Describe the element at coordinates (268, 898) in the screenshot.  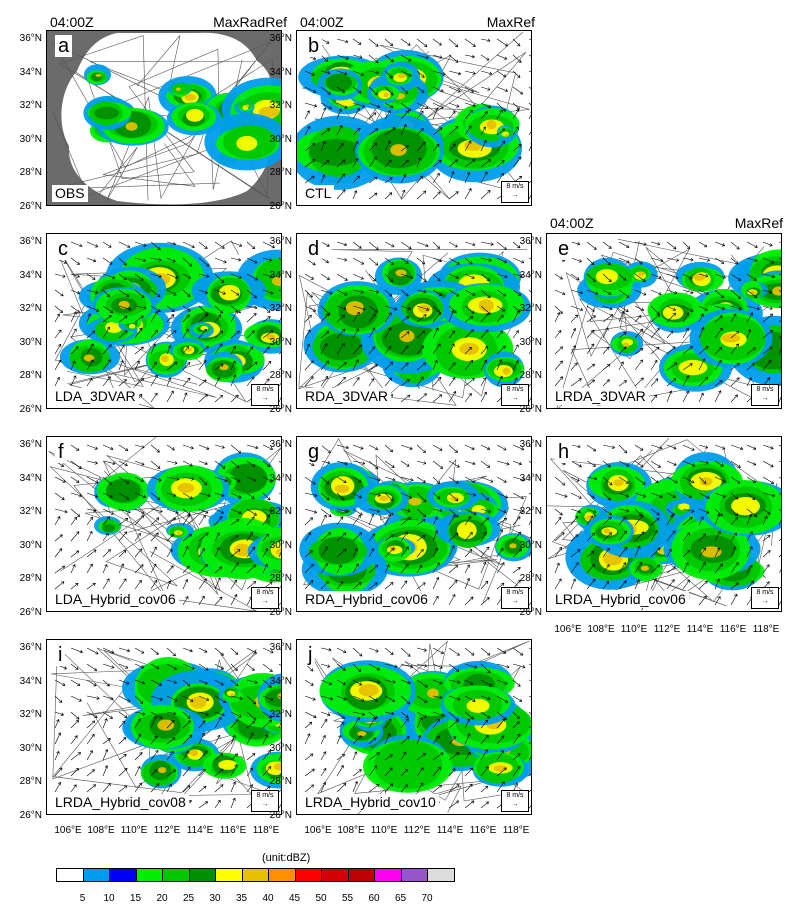
I see `colorbar-tick-label: 40` at that location.